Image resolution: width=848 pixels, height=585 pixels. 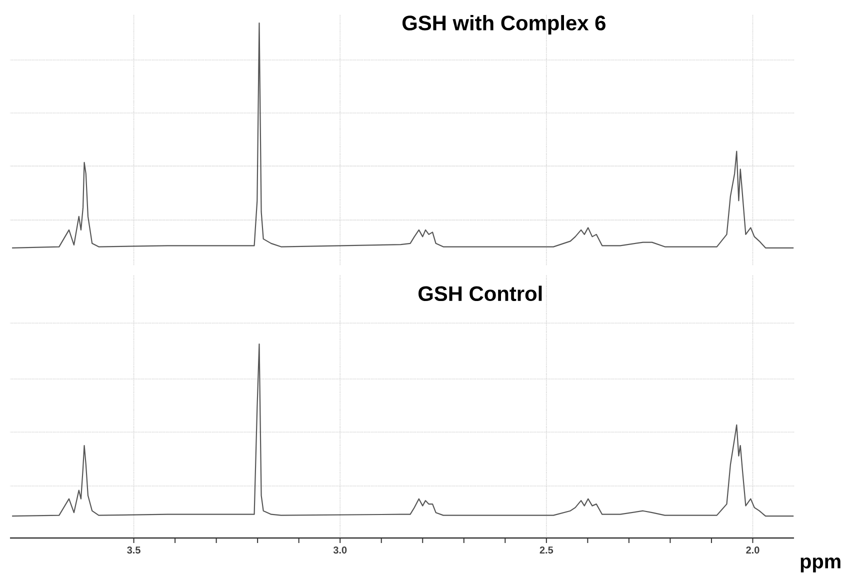 I want to click on chart-title: GSH with Complex 6, so click(x=504, y=25).